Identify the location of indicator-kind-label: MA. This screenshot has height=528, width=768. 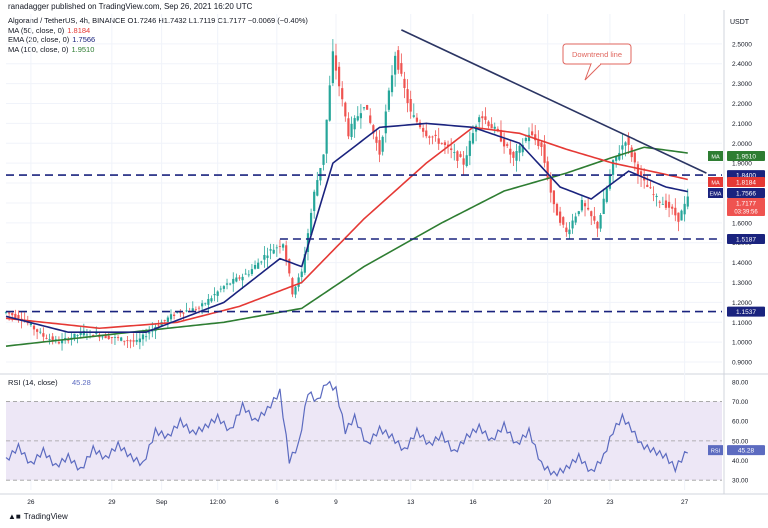
(715, 158).